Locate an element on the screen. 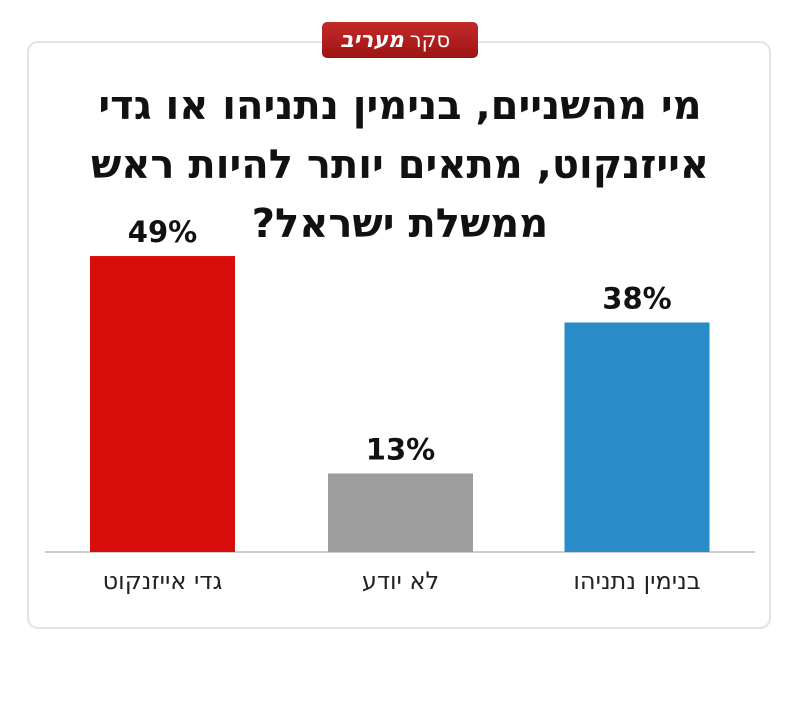 This screenshot has height=708, width=800. x-tick-label: בנימין נתניהו is located at coordinates (636, 581).